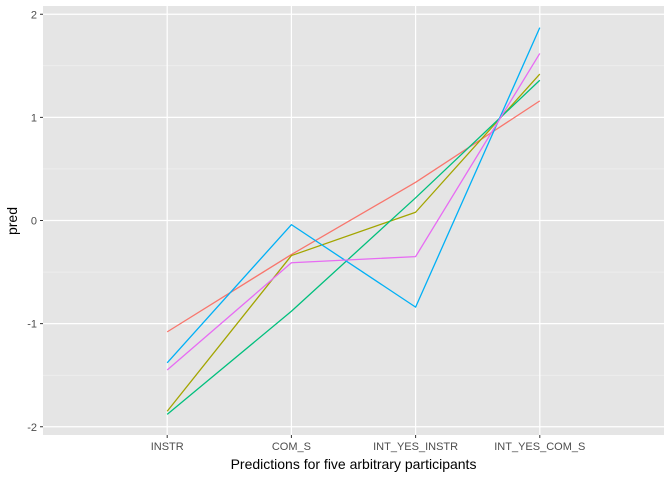 The height and width of the screenshot is (480, 672). What do you see at coordinates (32, 325) in the screenshot?
I see `y-tick-label: -1` at bounding box center [32, 325].